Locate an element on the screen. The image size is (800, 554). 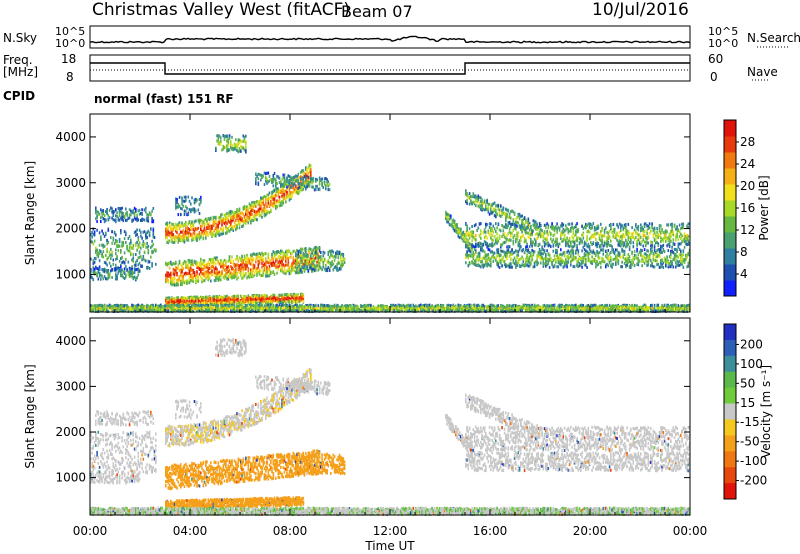
noise-panel-frame is located at coordinates (390, 37).